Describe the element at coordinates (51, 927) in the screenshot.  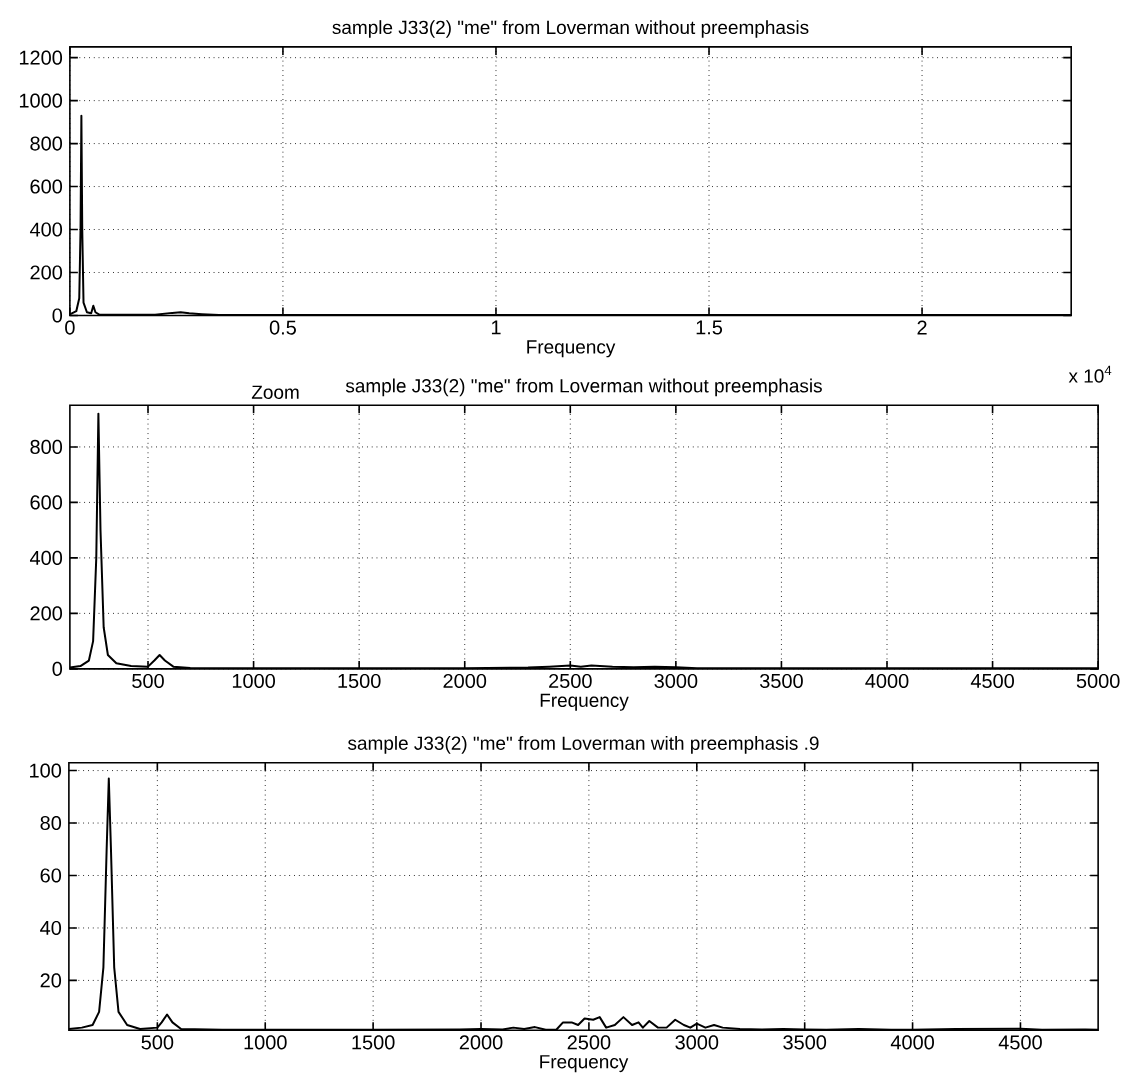
I see `y-tick-label: 40` at that location.